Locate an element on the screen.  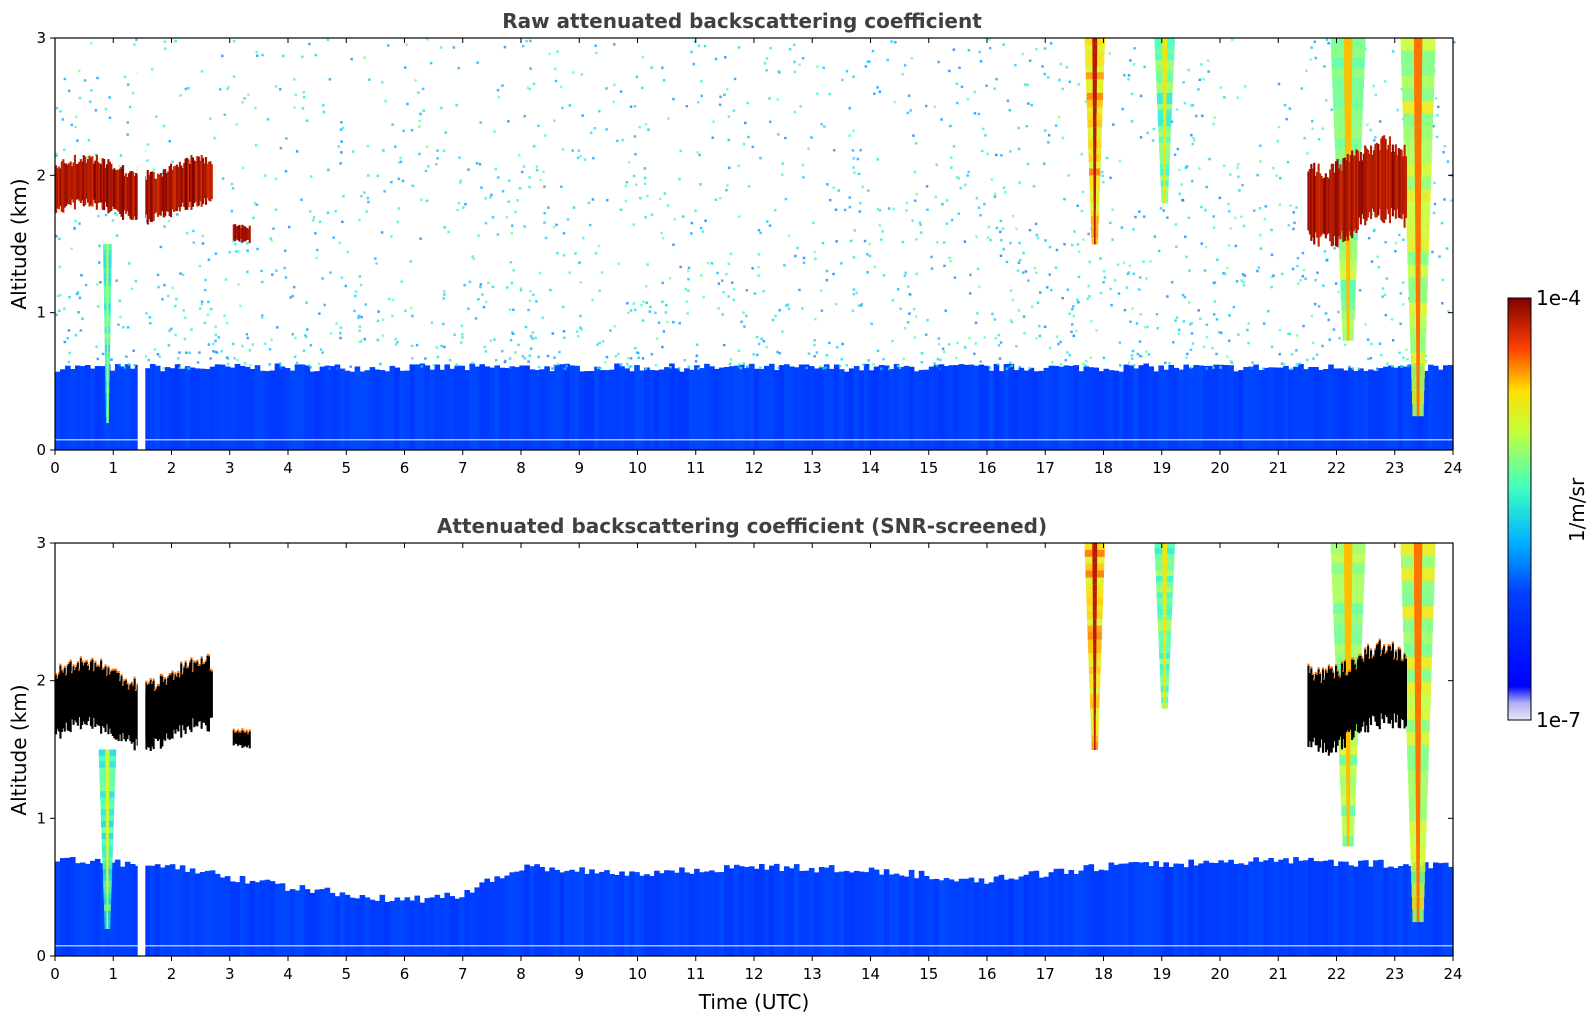
colorbar-gradient is located at coordinates (1519, 509).